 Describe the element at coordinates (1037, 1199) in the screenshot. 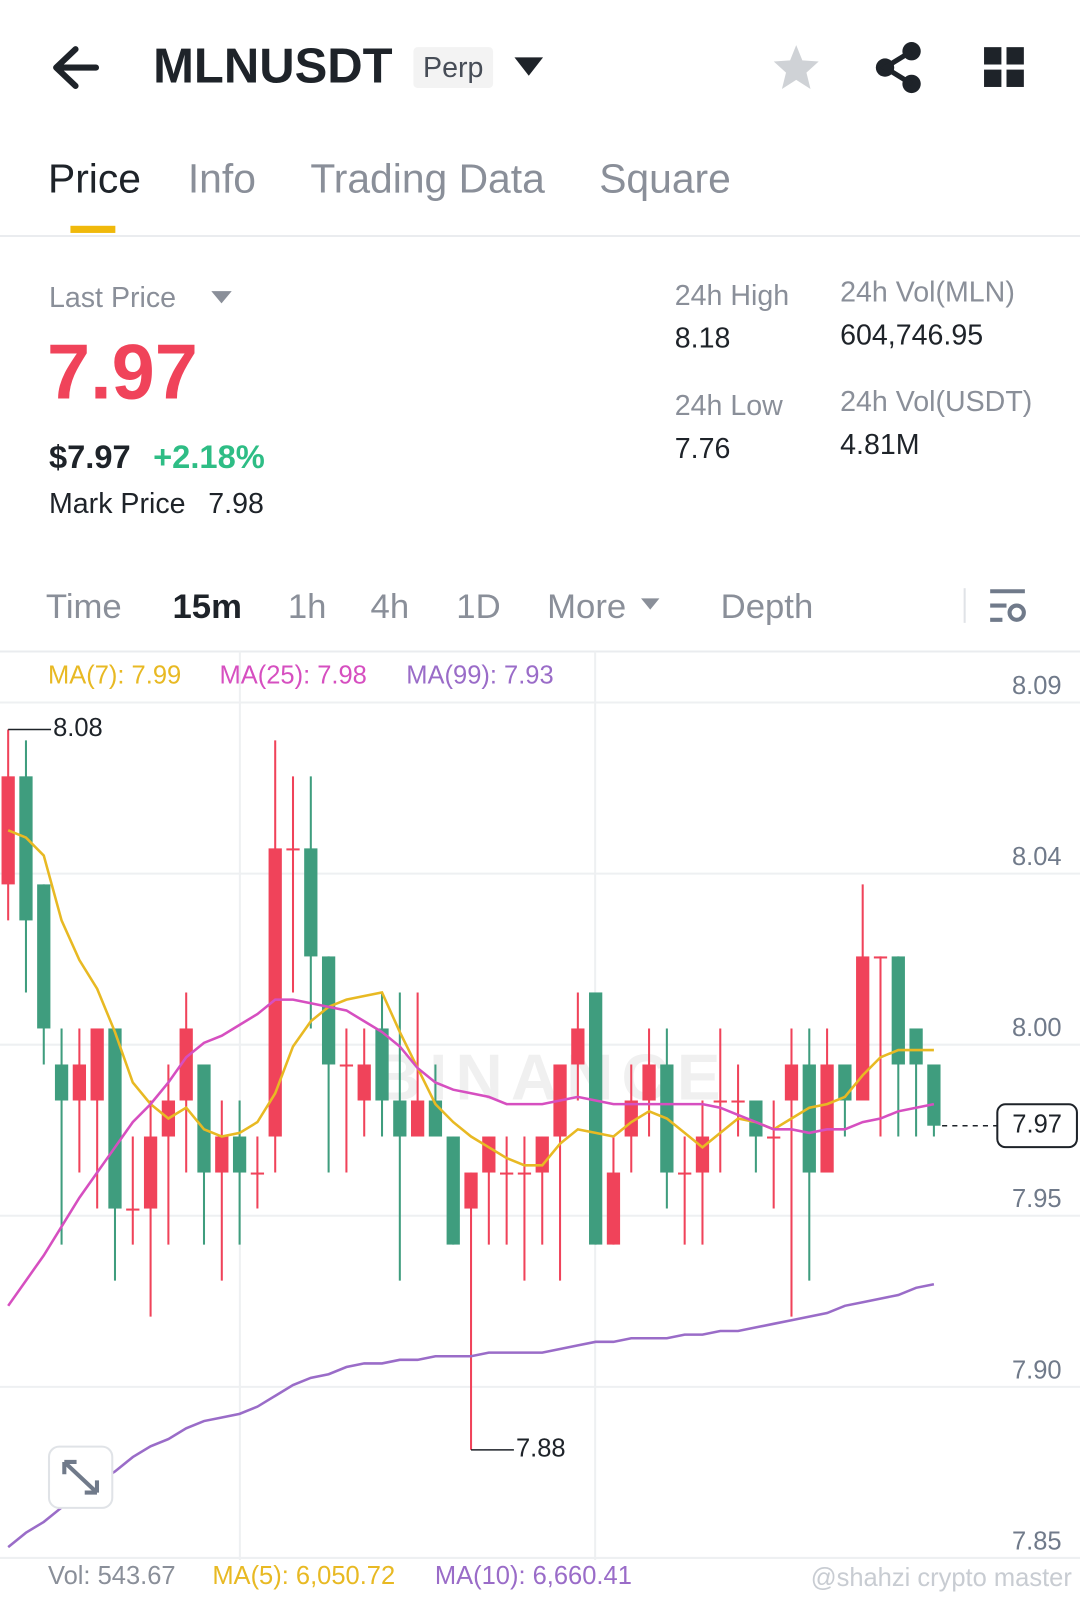

I see `y-tick-label: 7.95` at that location.